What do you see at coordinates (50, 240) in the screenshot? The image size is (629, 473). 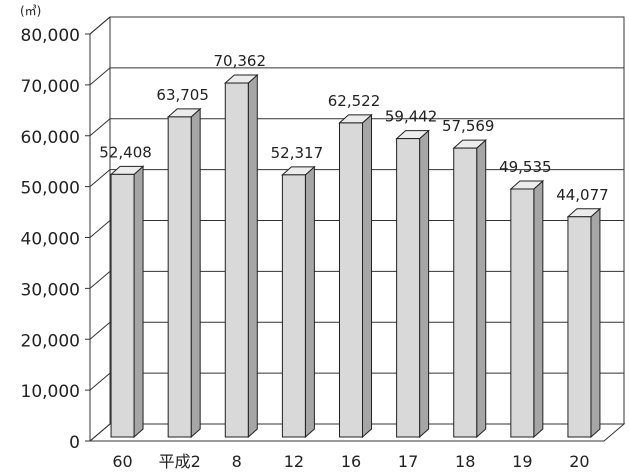 I see `y-tick-label: 40,000` at bounding box center [50, 240].